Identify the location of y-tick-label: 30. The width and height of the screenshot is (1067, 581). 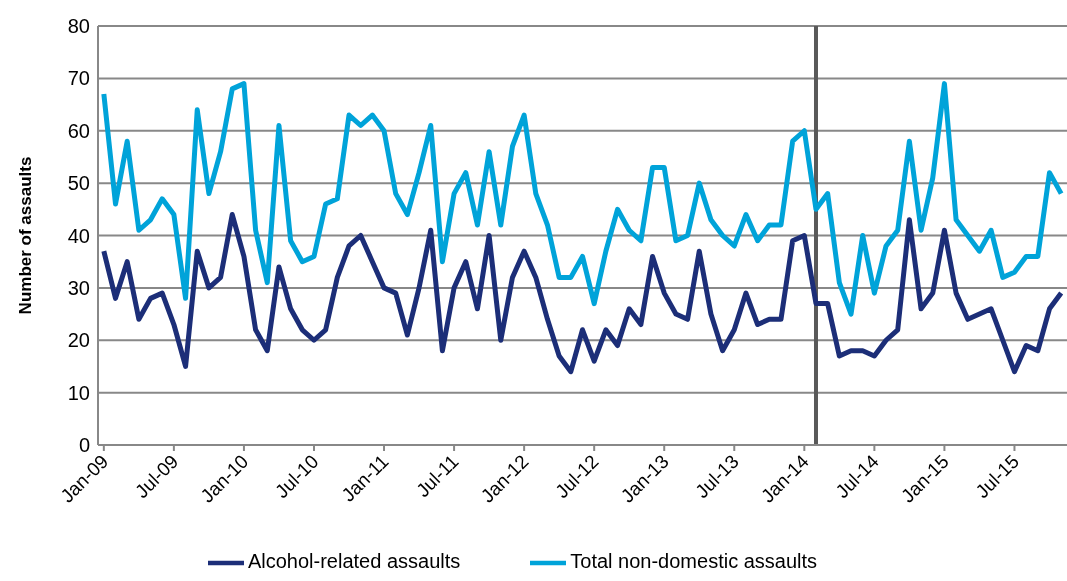
(78, 287).